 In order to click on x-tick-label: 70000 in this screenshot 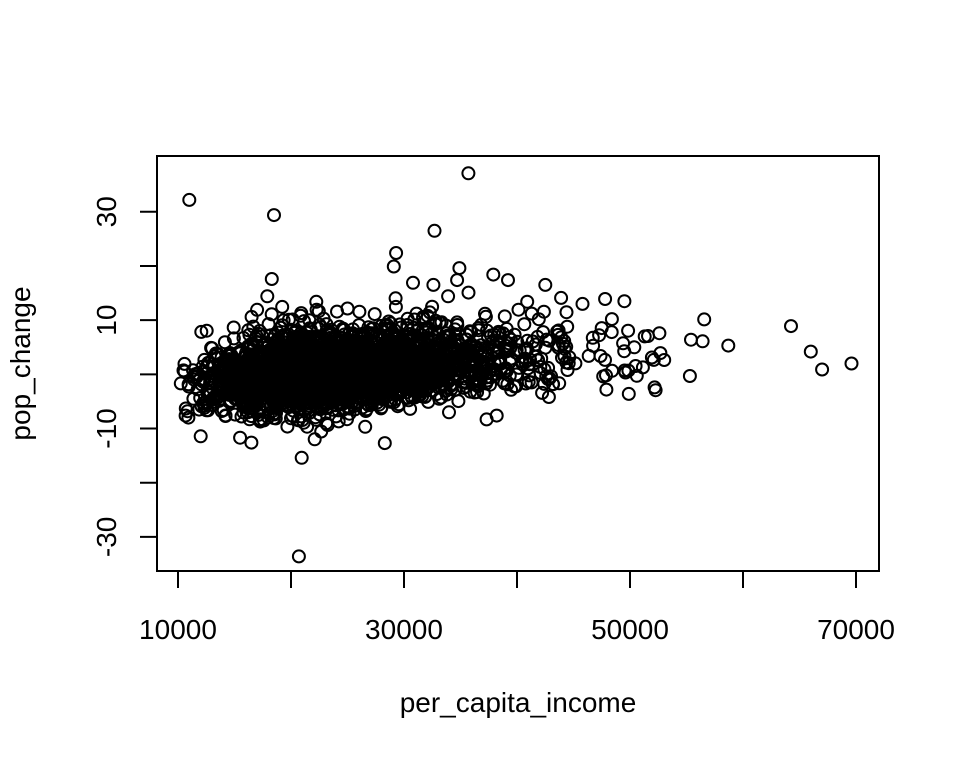, I will do `click(856, 629)`.